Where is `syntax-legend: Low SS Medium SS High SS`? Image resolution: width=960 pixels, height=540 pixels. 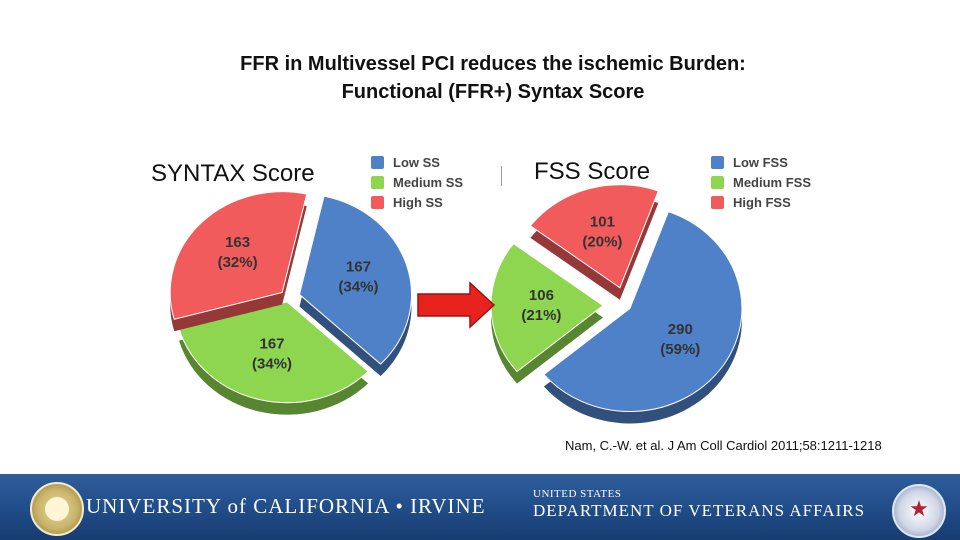
syntax-legend: Low SS Medium SS High SS is located at coordinates (417, 182).